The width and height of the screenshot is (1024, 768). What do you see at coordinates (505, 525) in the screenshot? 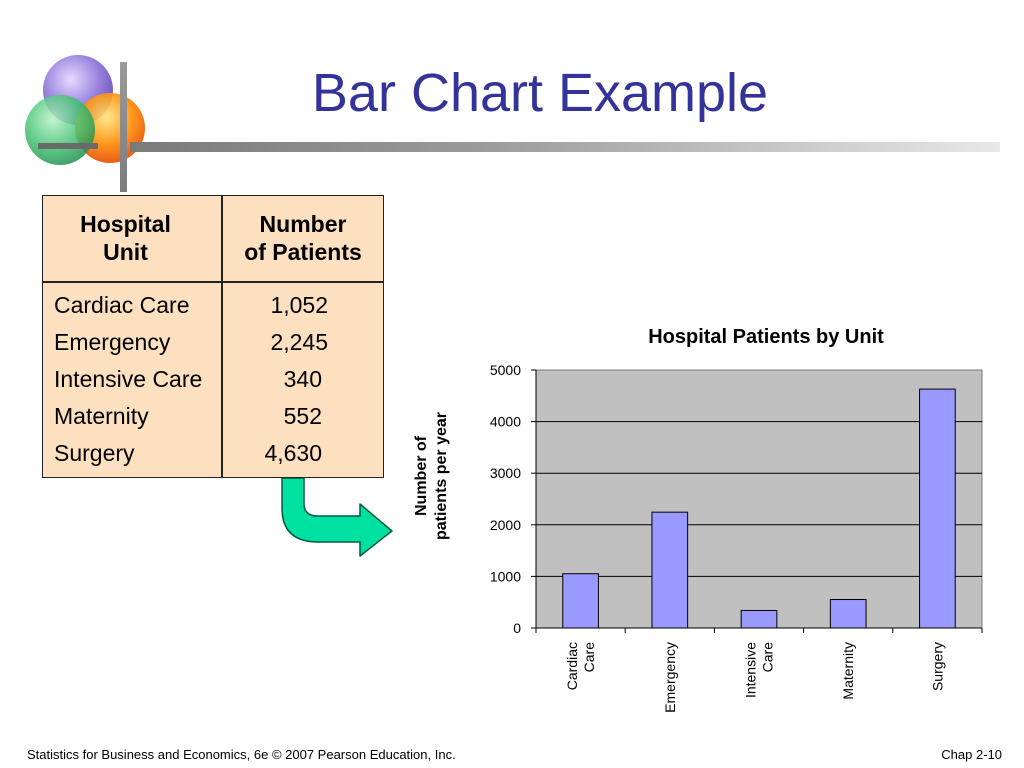
I see `y-tick-label: 2000` at bounding box center [505, 525].